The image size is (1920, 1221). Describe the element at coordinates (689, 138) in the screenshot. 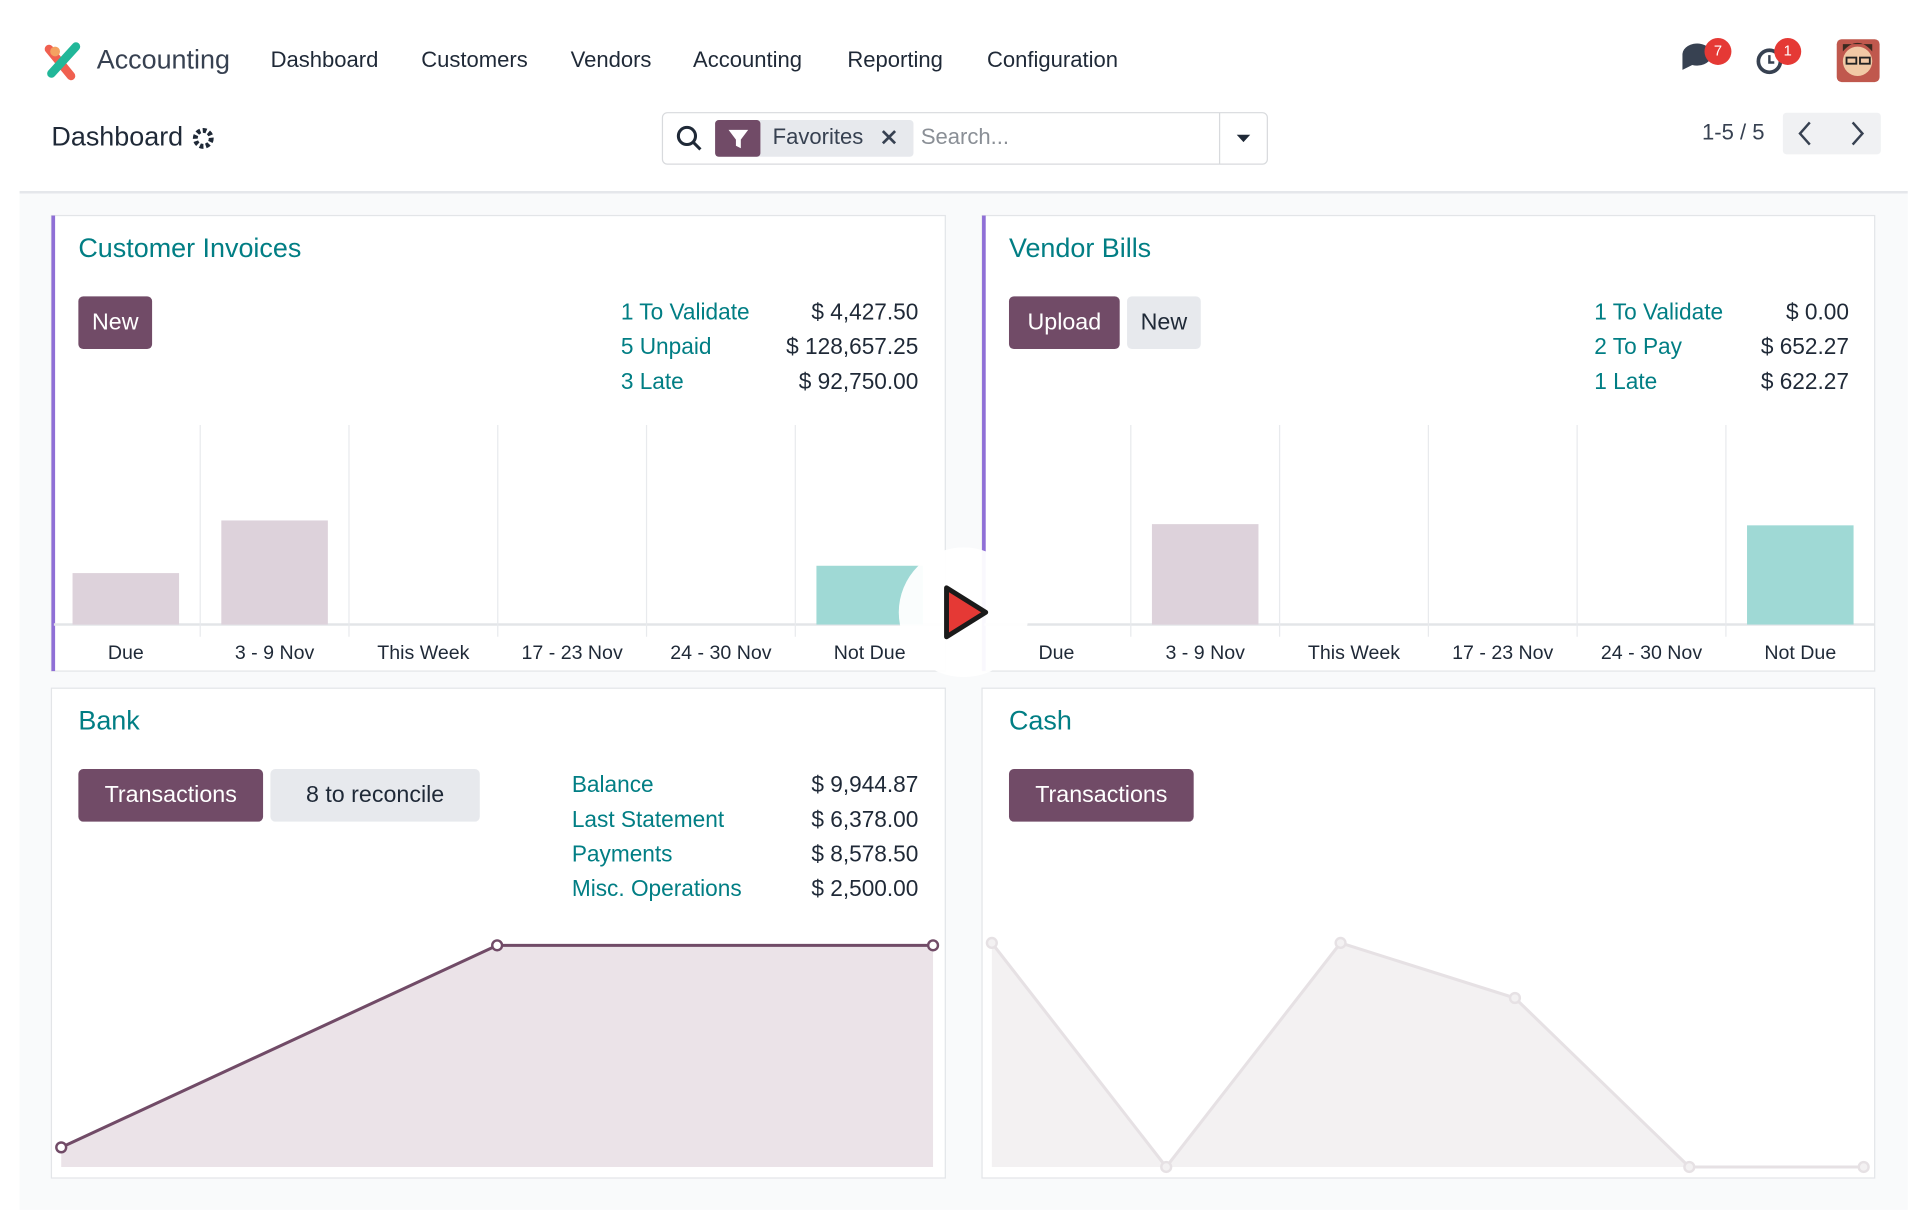

I see `search-icon` at that location.